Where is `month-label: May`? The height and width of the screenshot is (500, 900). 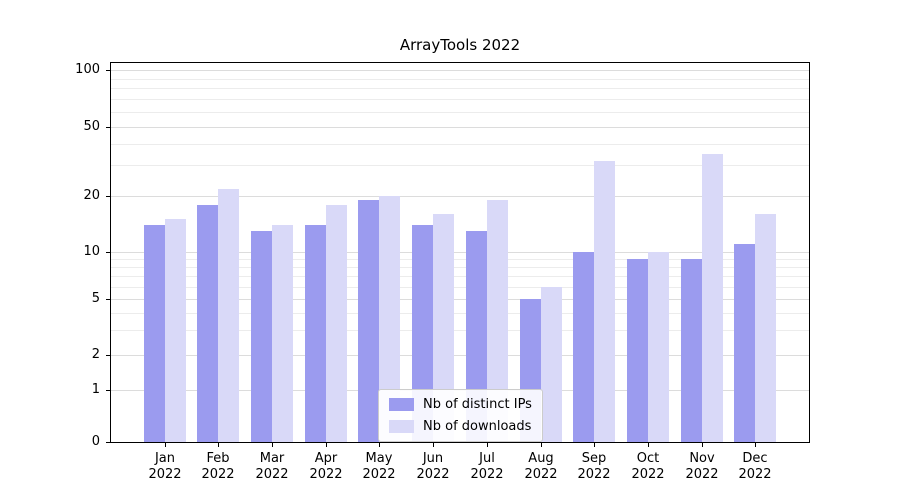
month-label: May is located at coordinates (379, 458).